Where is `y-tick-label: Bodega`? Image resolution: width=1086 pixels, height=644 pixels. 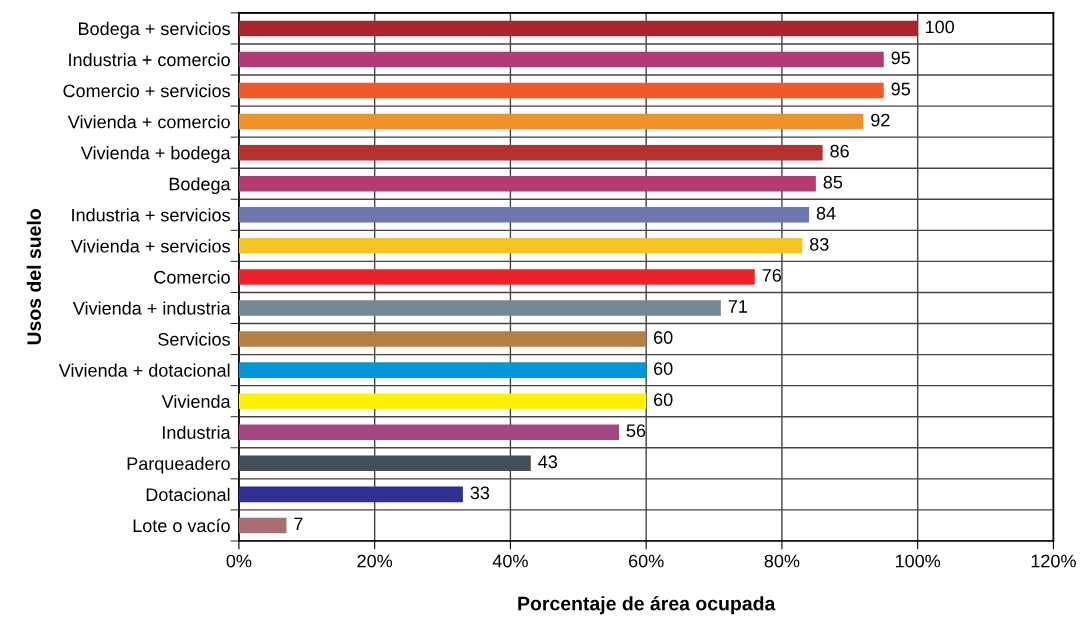
y-tick-label: Bodega is located at coordinates (200, 186).